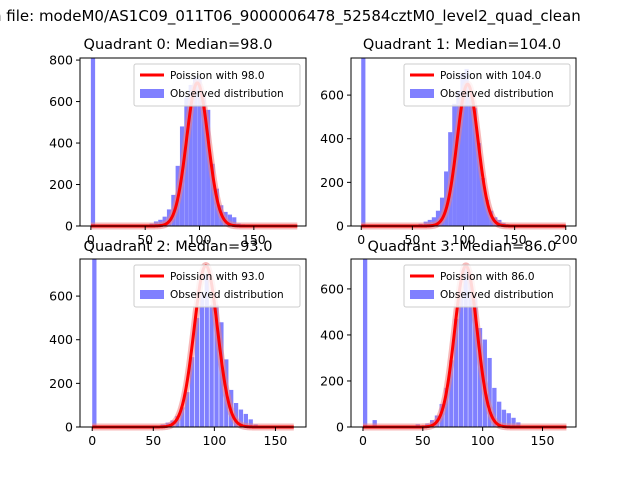 The width and height of the screenshot is (640, 480). I want to click on y-tick-label: 800, so click(61, 60).